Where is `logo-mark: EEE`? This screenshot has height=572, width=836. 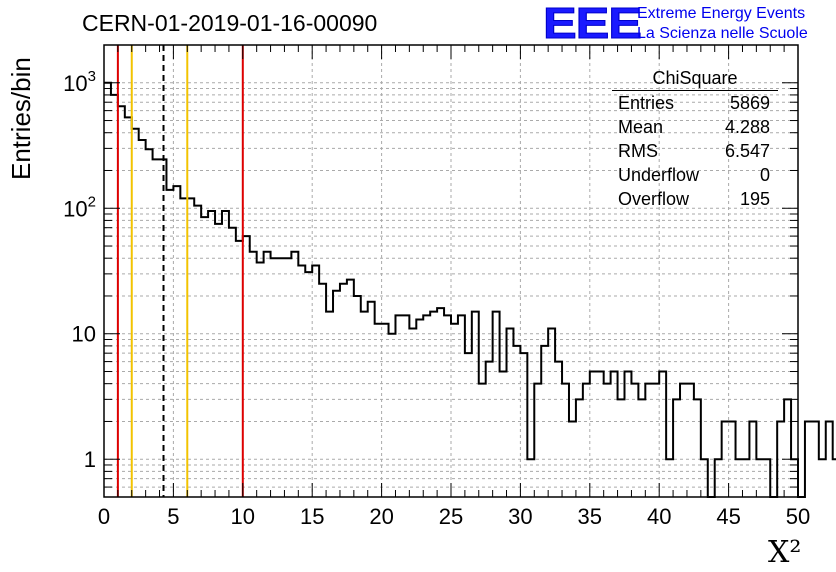 logo-mark: EEE is located at coordinates (592, 24).